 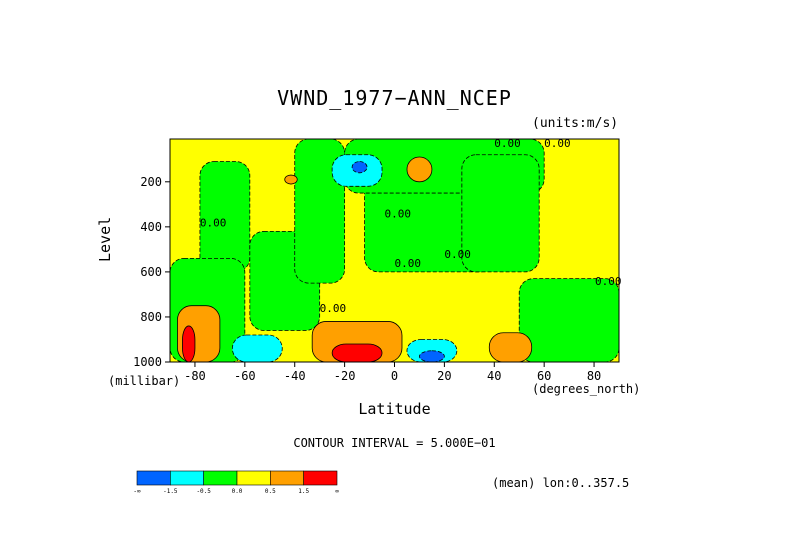 What do you see at coordinates (237, 491) in the screenshot?
I see `colorbar-label: 0.0` at bounding box center [237, 491].